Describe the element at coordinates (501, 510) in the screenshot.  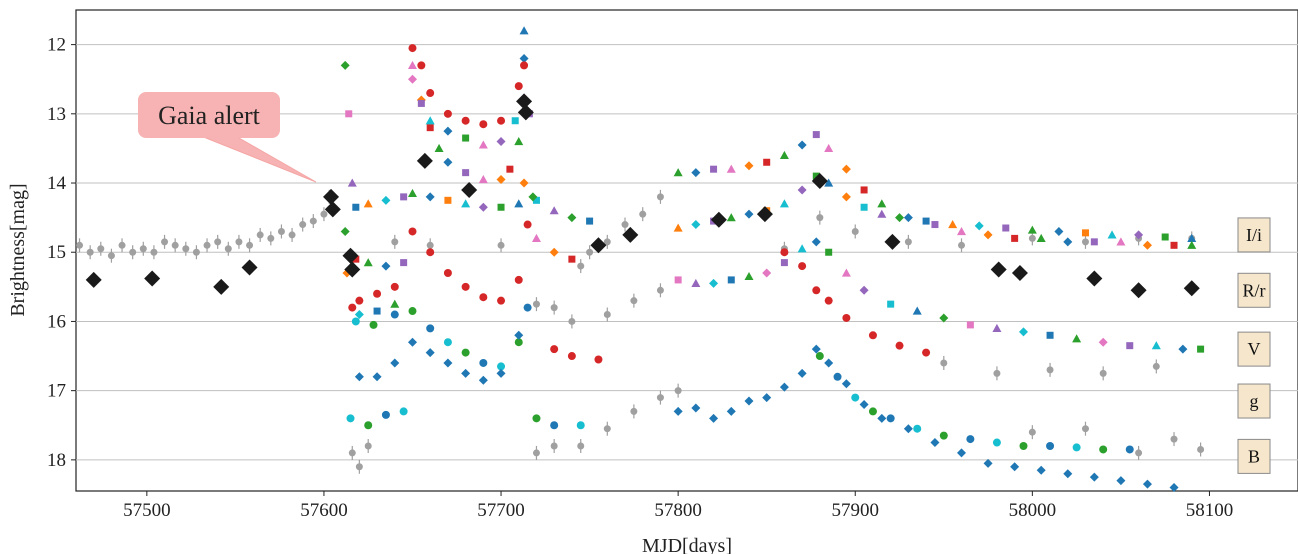
I see `x-tick-label: 57700` at that location.